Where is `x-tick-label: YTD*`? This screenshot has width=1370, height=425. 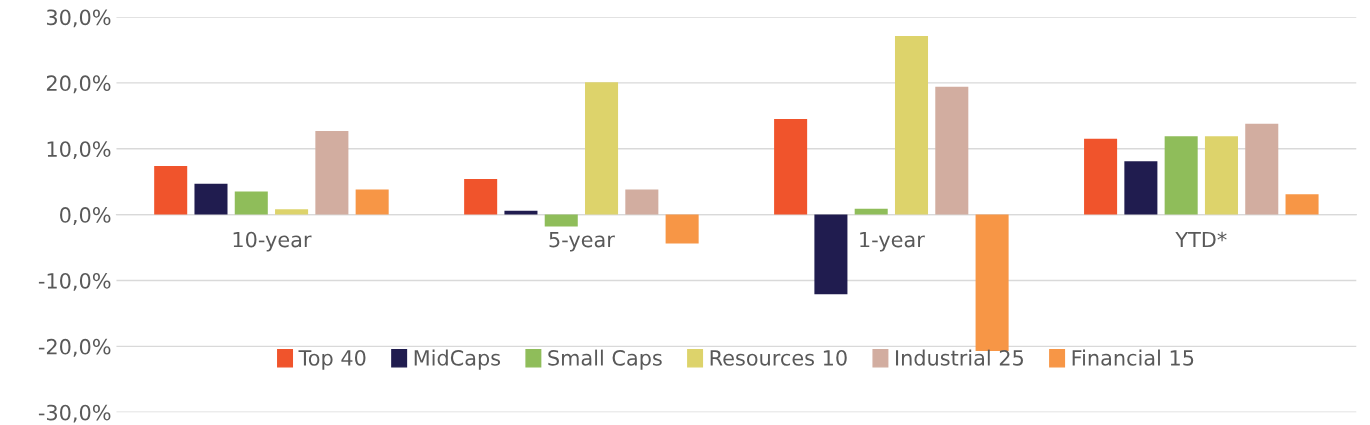 x-tick-label: YTD* is located at coordinates (1201, 239).